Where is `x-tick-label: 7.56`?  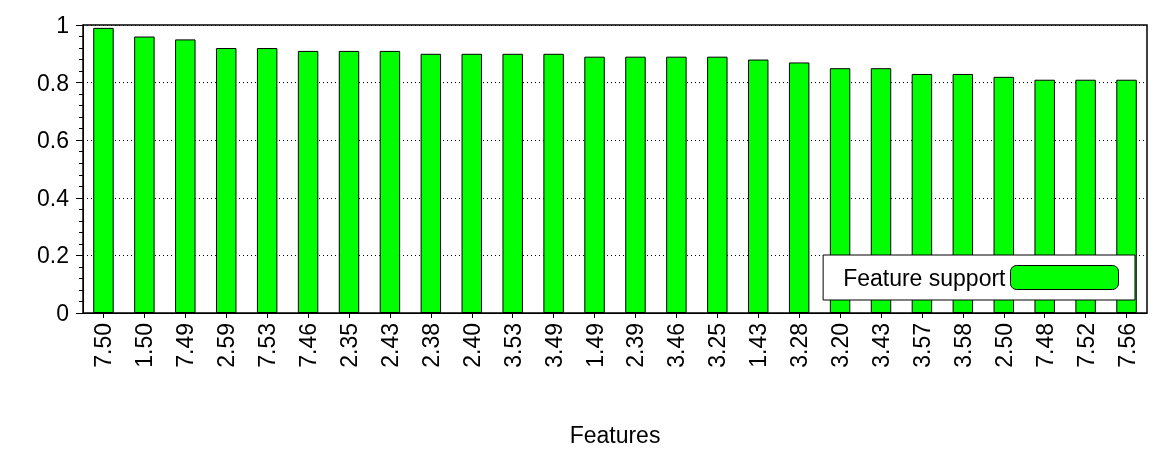 x-tick-label: 7.56 is located at coordinates (1126, 345).